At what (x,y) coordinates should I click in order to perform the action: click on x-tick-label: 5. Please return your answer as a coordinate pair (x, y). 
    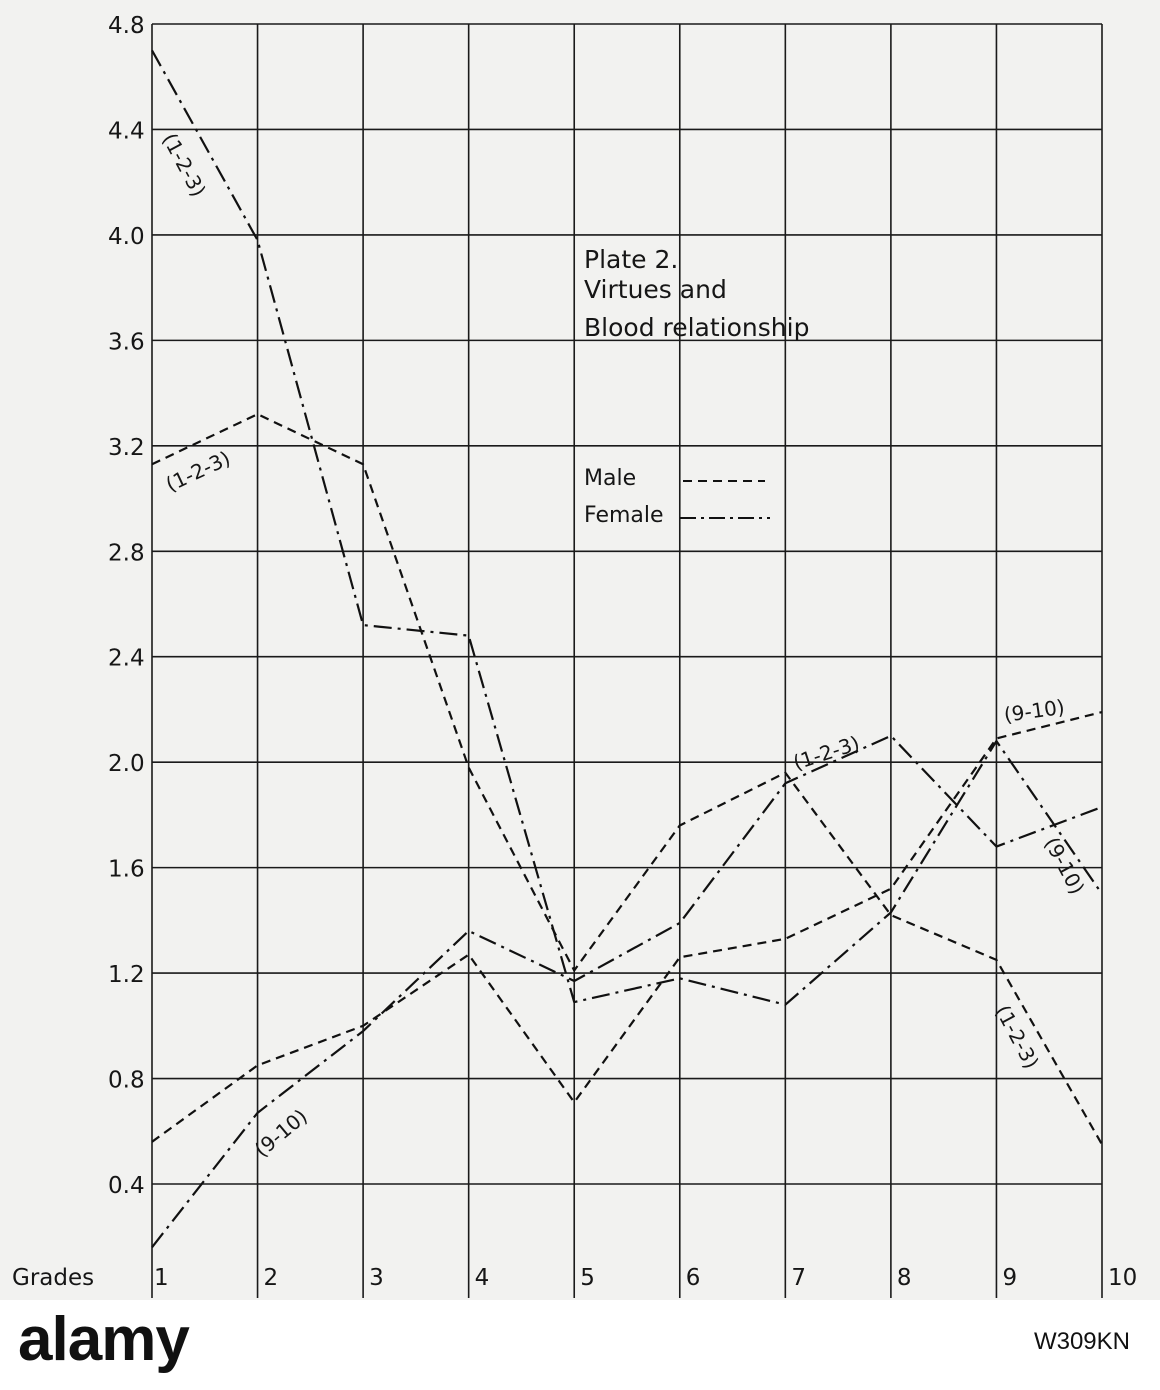
    Looking at the image, I should click on (587, 1278).